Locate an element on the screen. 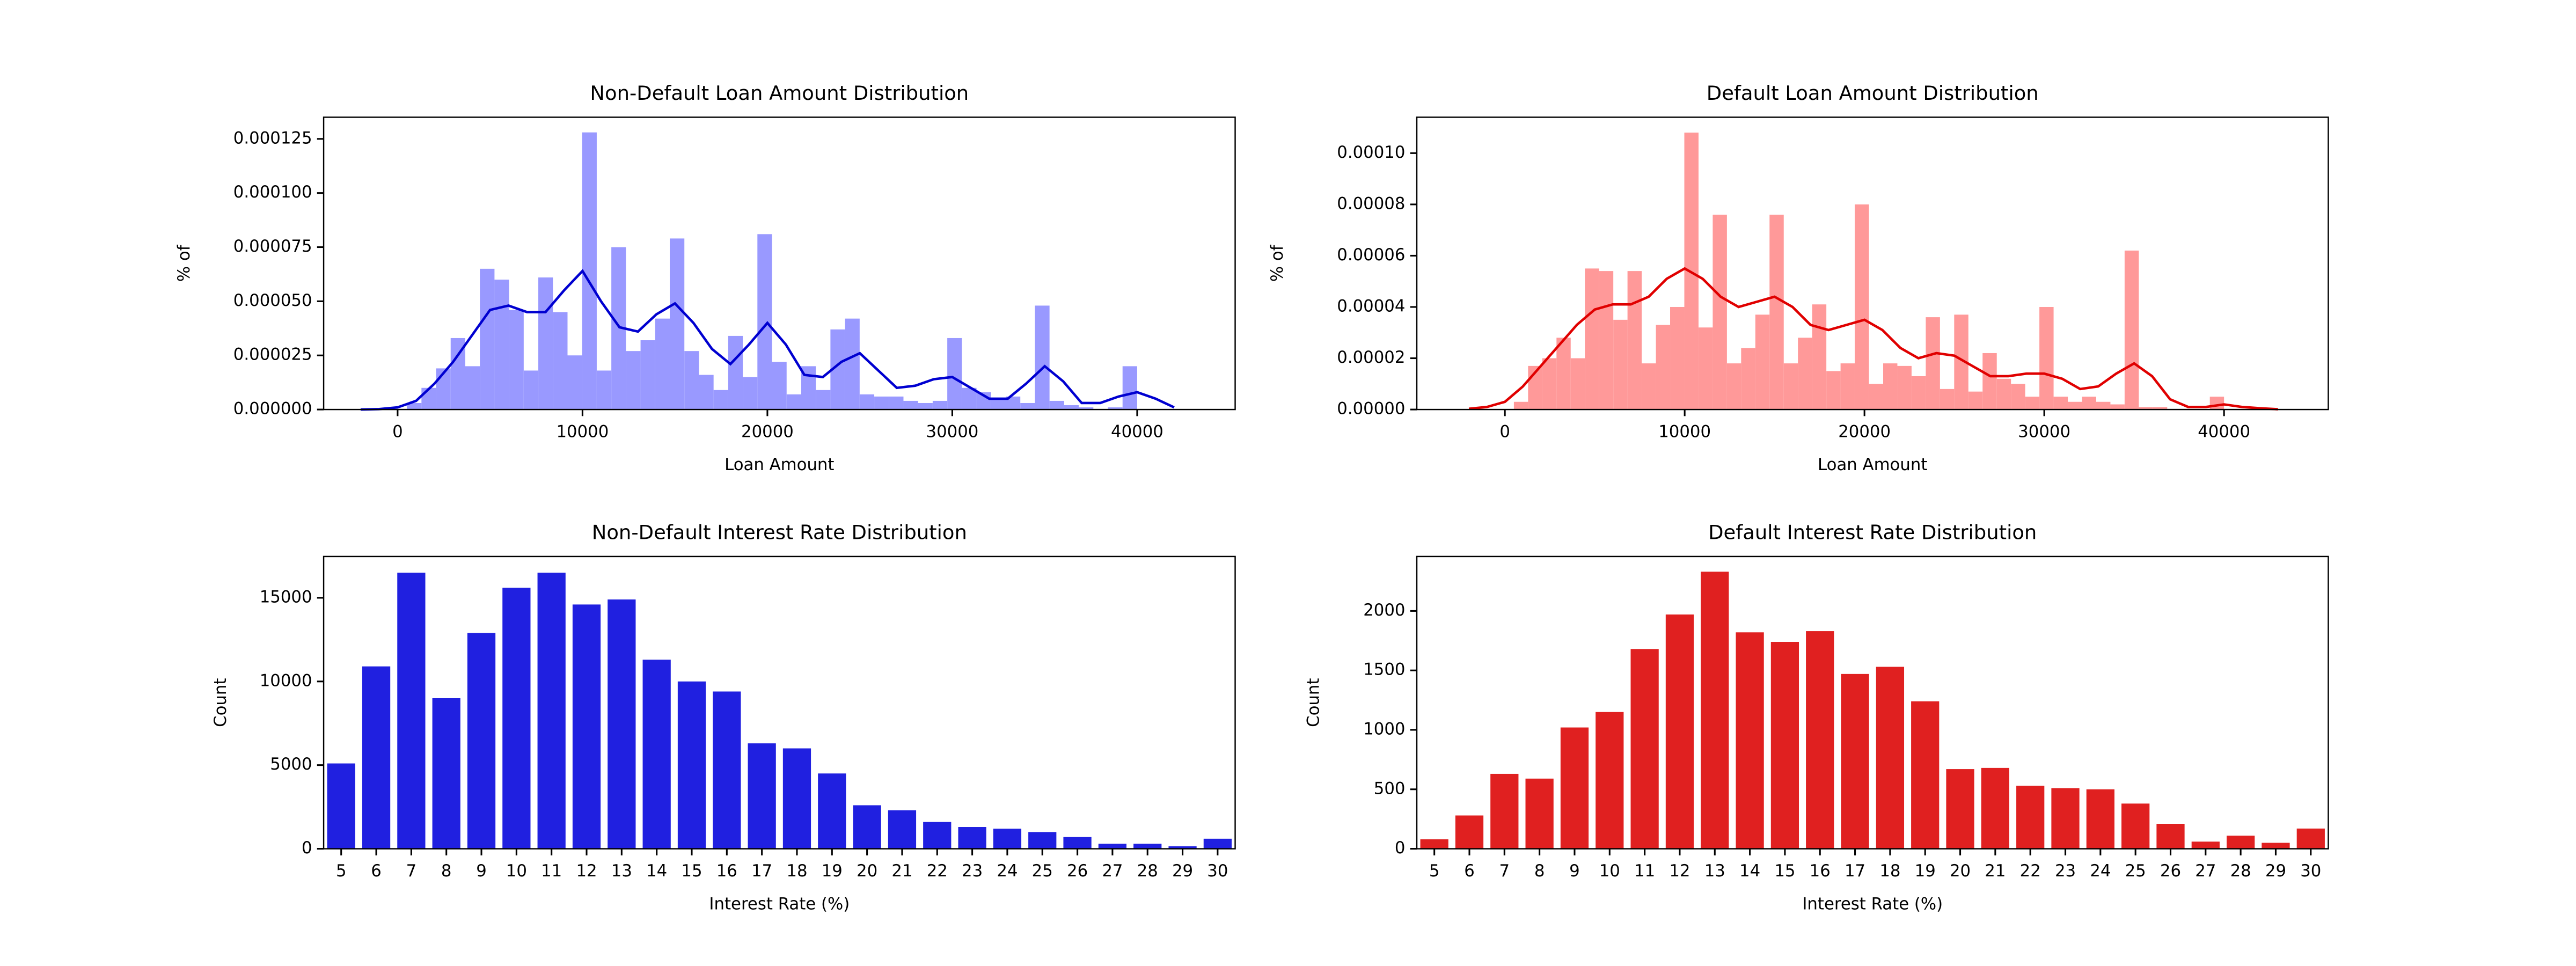 This screenshot has width=2576, height=966. x-axis-label: Interest Rate (%) is located at coordinates (1872, 904).